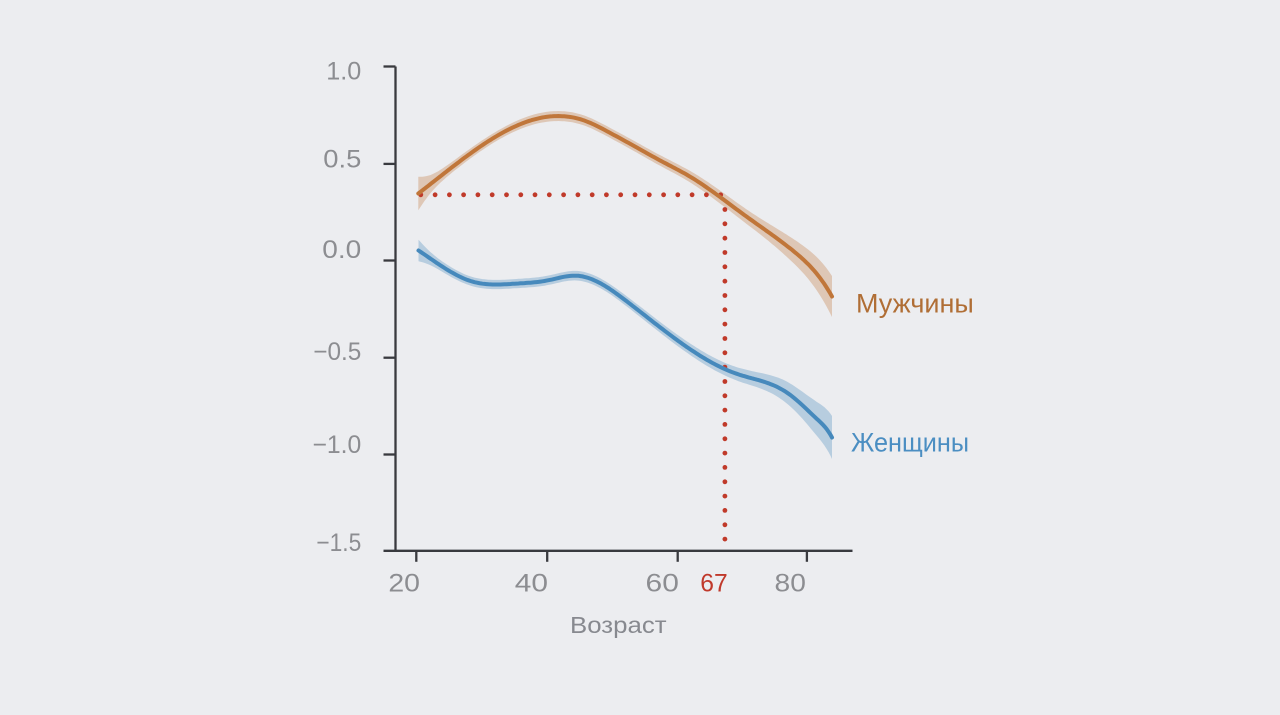 Image resolution: width=1280 pixels, height=715 pixels. Describe the element at coordinates (662, 583) in the screenshot. I see `svg-text: 60` at that location.